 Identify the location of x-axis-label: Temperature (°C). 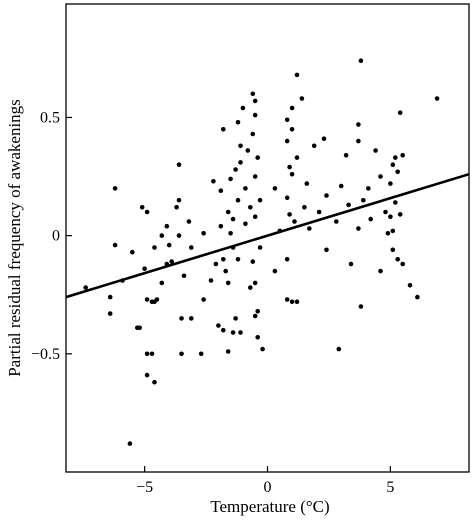
(269, 506).